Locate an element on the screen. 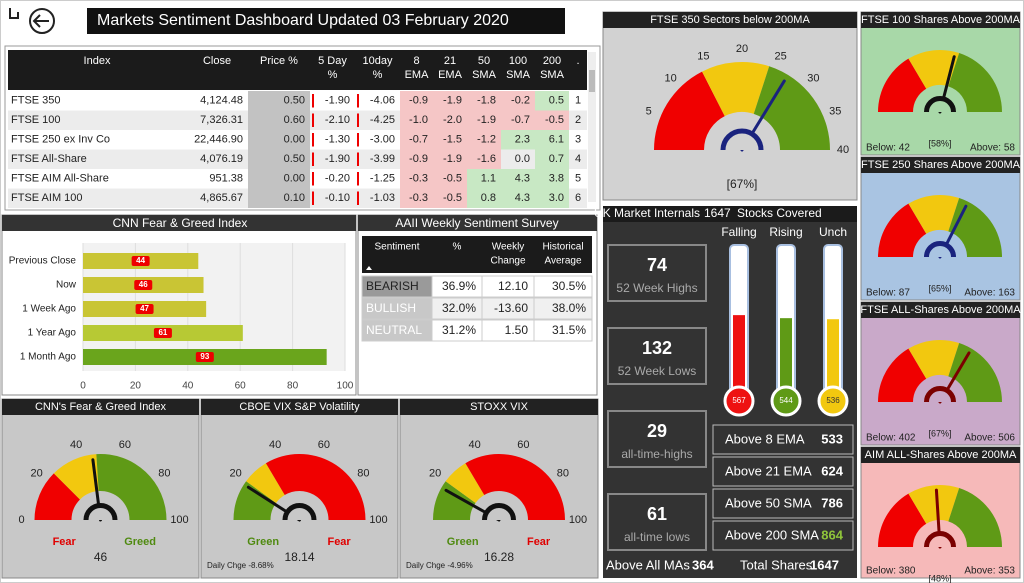 This screenshot has height=583, width=1024. table-cell: -0.5 is located at coordinates (452, 179).